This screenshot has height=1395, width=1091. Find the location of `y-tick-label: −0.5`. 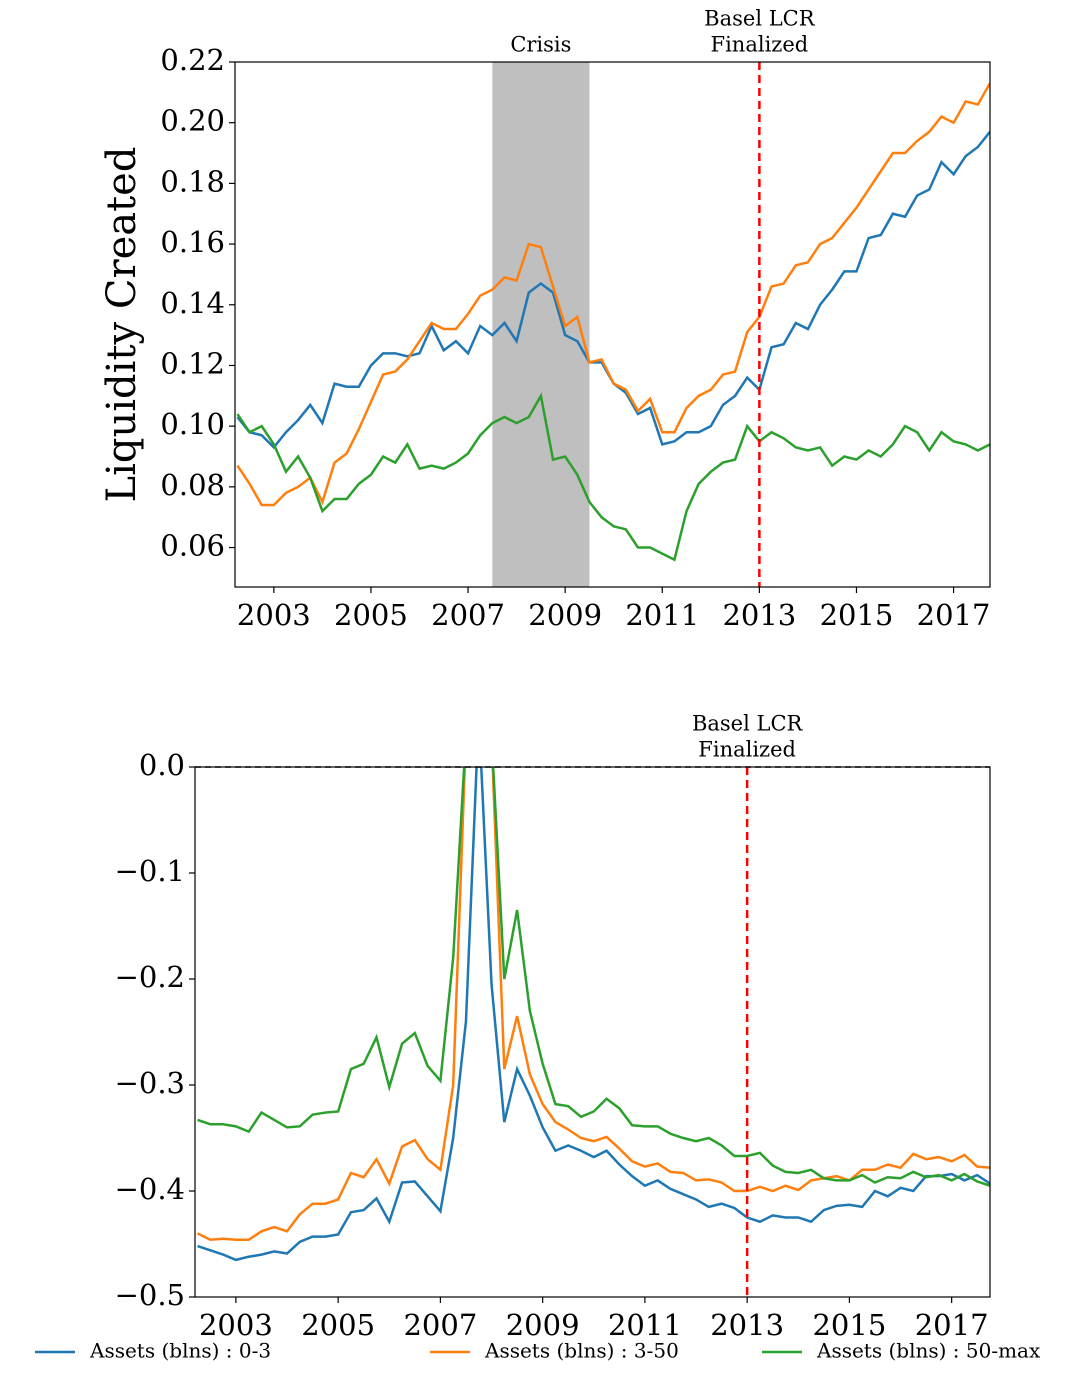

y-tick-label: −0.5 is located at coordinates (150, 1295).